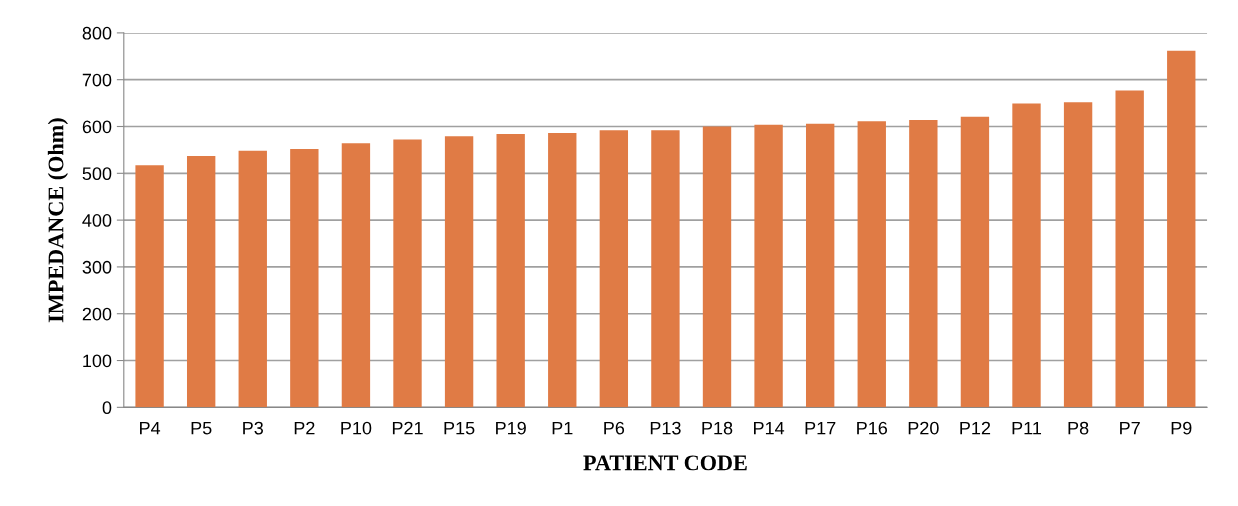  I want to click on x-tick-label: P21, so click(407, 428).